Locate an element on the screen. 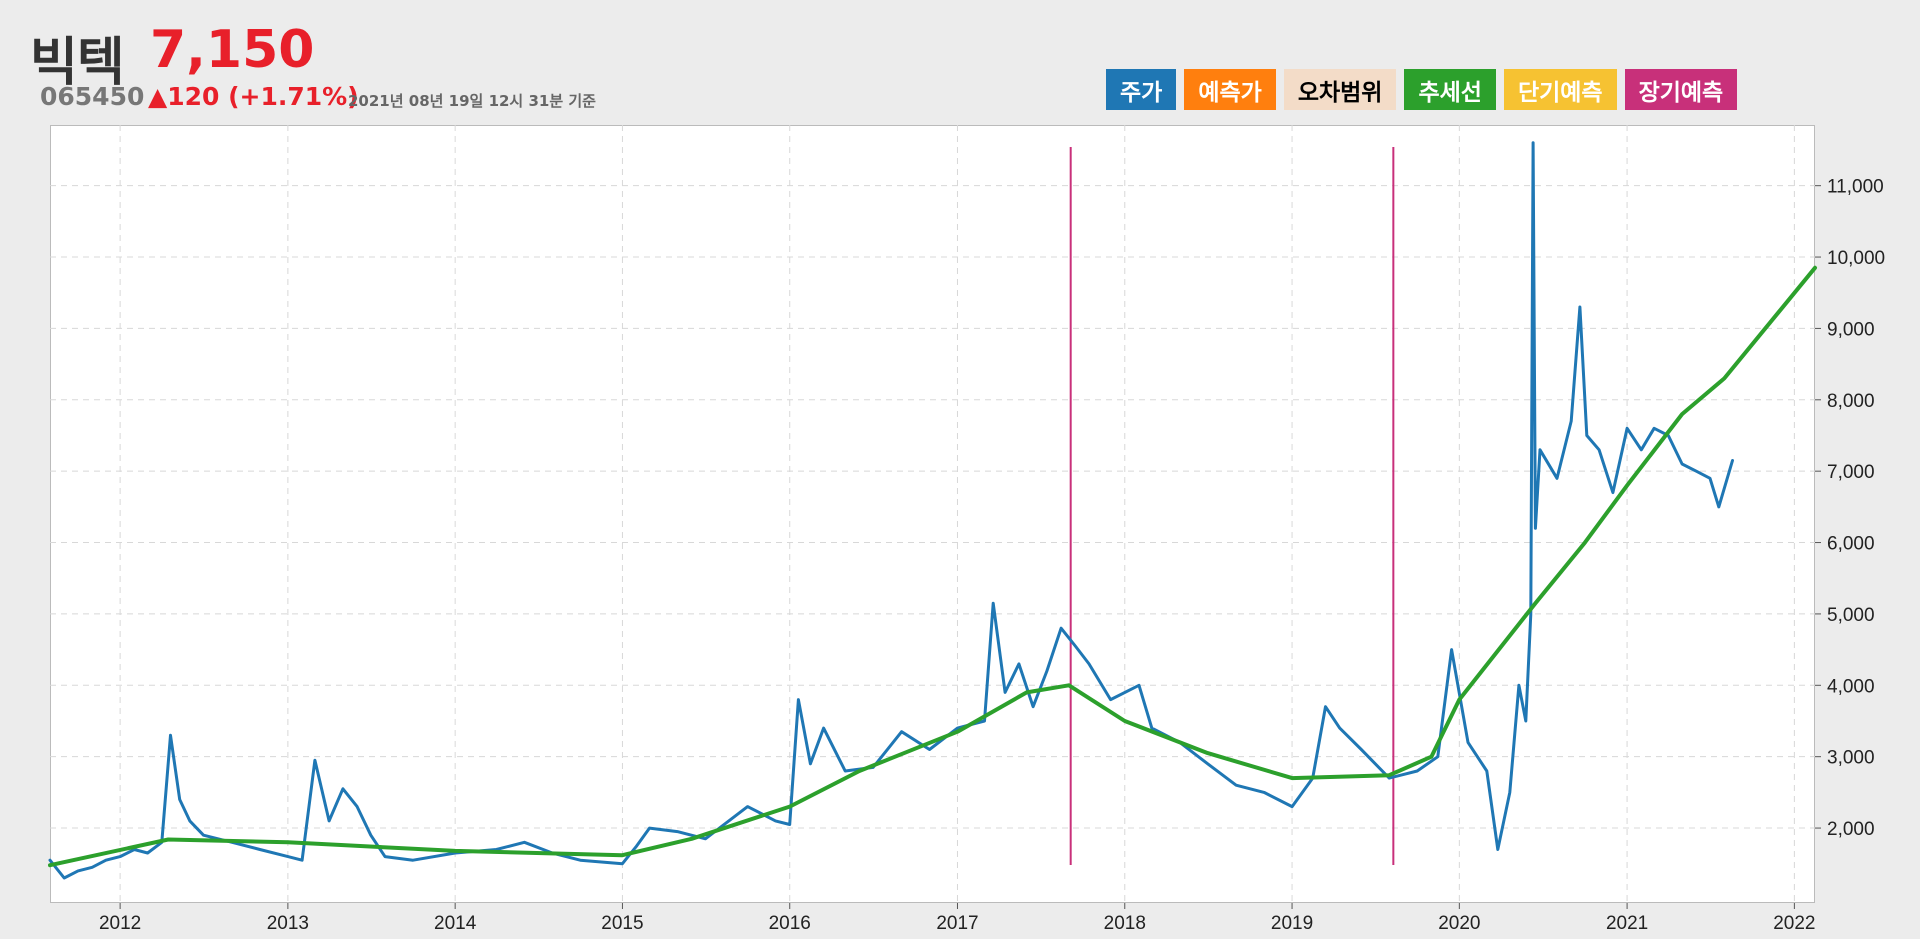 The width and height of the screenshot is (1920, 939). x-tick-label: 2021 is located at coordinates (1627, 923).